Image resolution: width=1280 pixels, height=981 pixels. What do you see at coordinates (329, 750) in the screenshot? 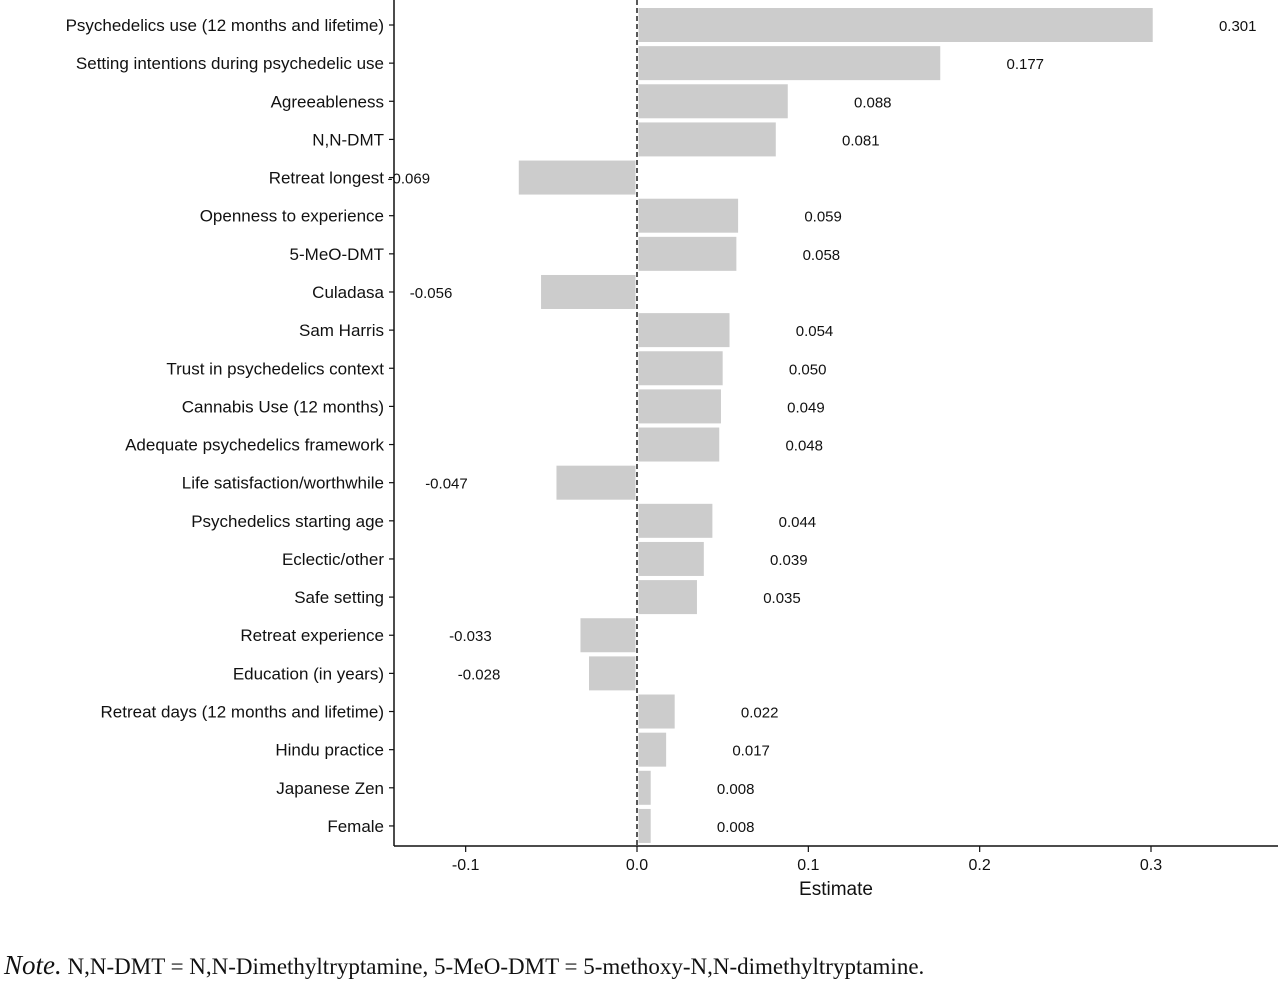
I see `category-label-19: Hindu practice` at bounding box center [329, 750].